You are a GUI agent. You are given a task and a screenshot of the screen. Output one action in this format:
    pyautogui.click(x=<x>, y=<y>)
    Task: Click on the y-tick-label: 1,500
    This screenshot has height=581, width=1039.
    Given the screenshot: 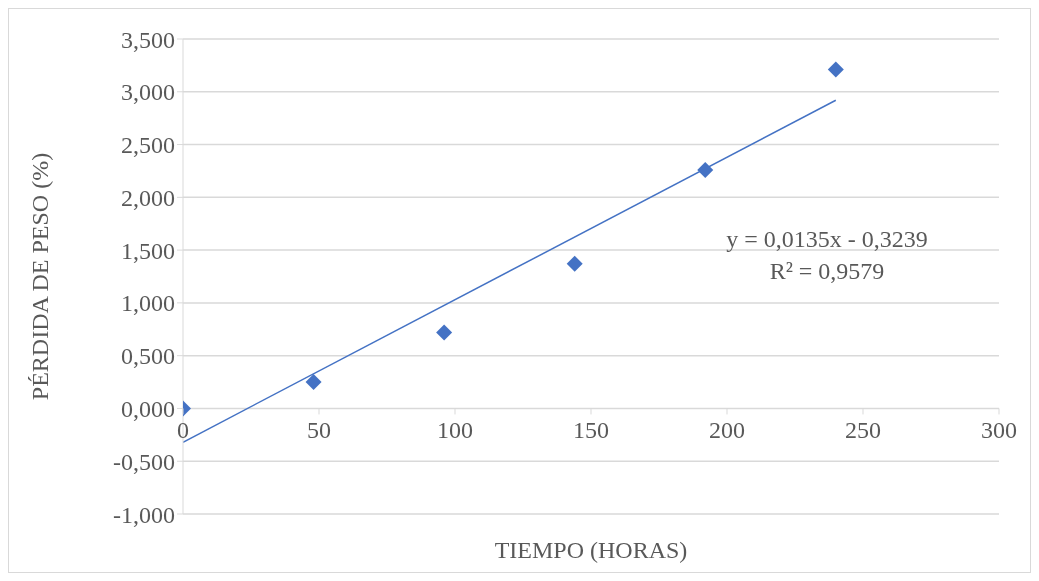 What is the action you would take?
    pyautogui.click(x=148, y=250)
    